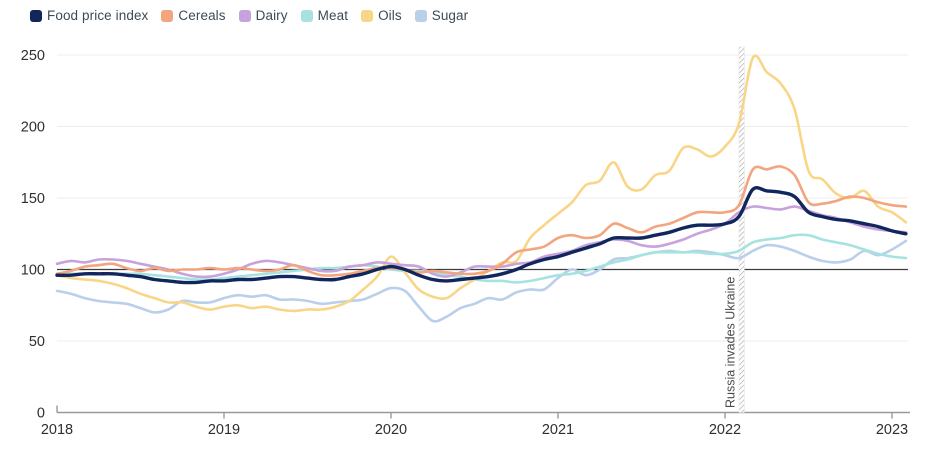  Describe the element at coordinates (271, 15) in the screenshot. I see `legend-label: Dairy` at that location.